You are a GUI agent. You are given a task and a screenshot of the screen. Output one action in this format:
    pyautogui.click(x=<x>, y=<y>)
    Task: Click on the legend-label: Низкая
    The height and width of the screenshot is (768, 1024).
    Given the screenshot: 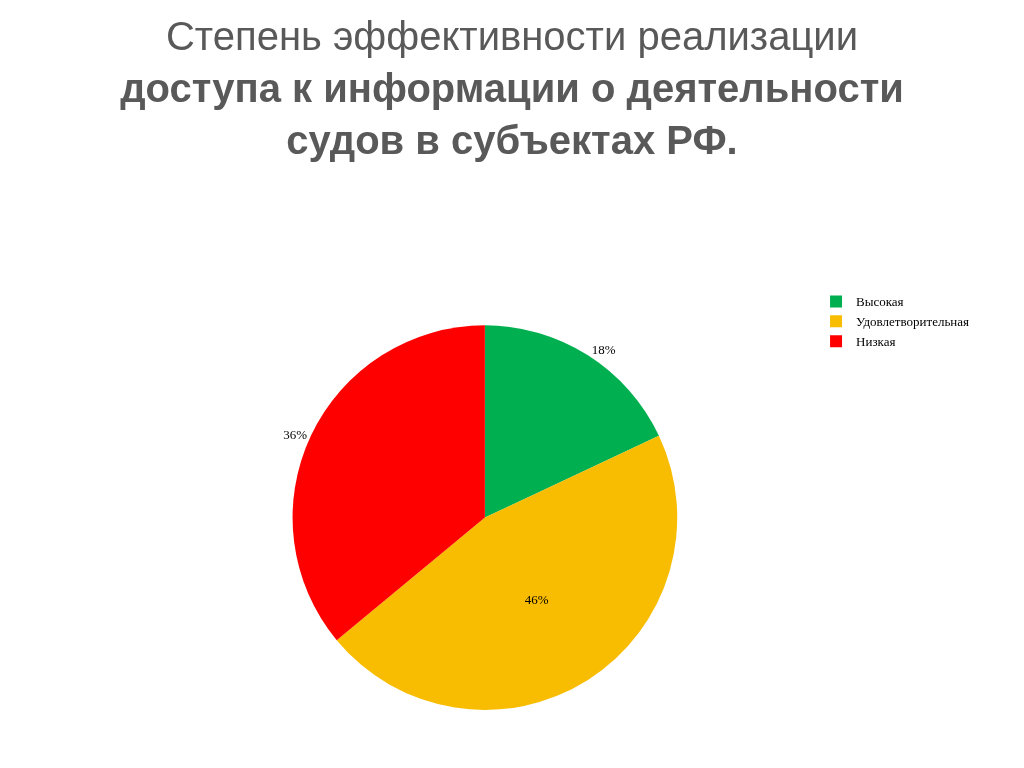 What is the action you would take?
    pyautogui.click(x=876, y=342)
    